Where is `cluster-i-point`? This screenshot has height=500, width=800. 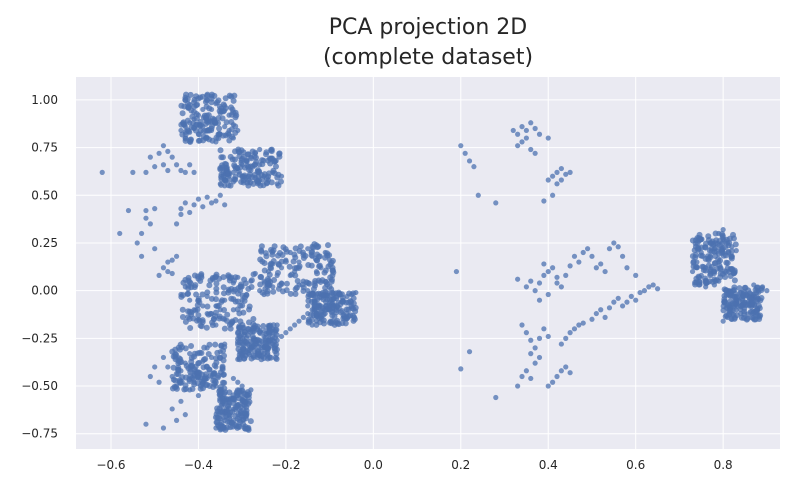 cluster-i-point is located at coordinates (726, 262).